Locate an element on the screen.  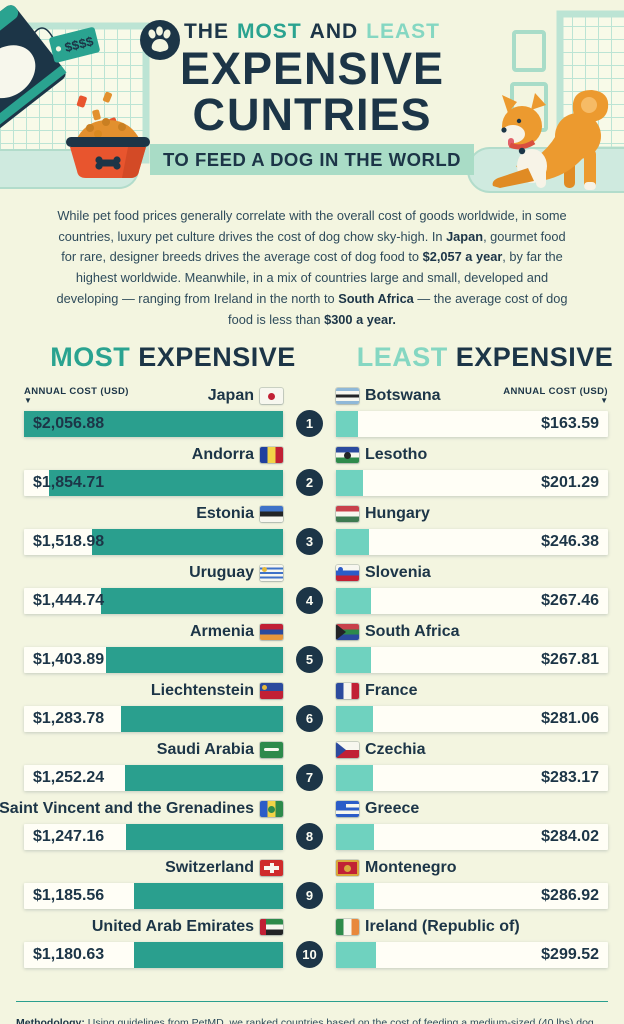
least-expensive-cell: Botswana $163.59 is located at coordinates (472, 414).